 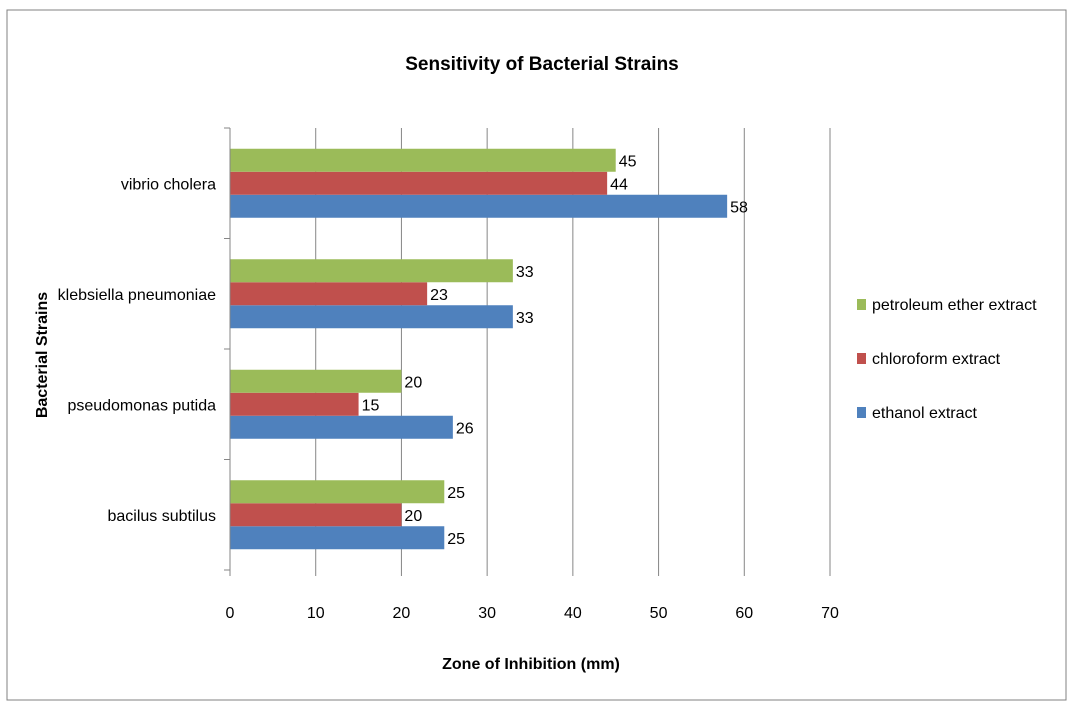 I want to click on chart-title: Sensitivity of Bacterial Strains, so click(x=542, y=64).